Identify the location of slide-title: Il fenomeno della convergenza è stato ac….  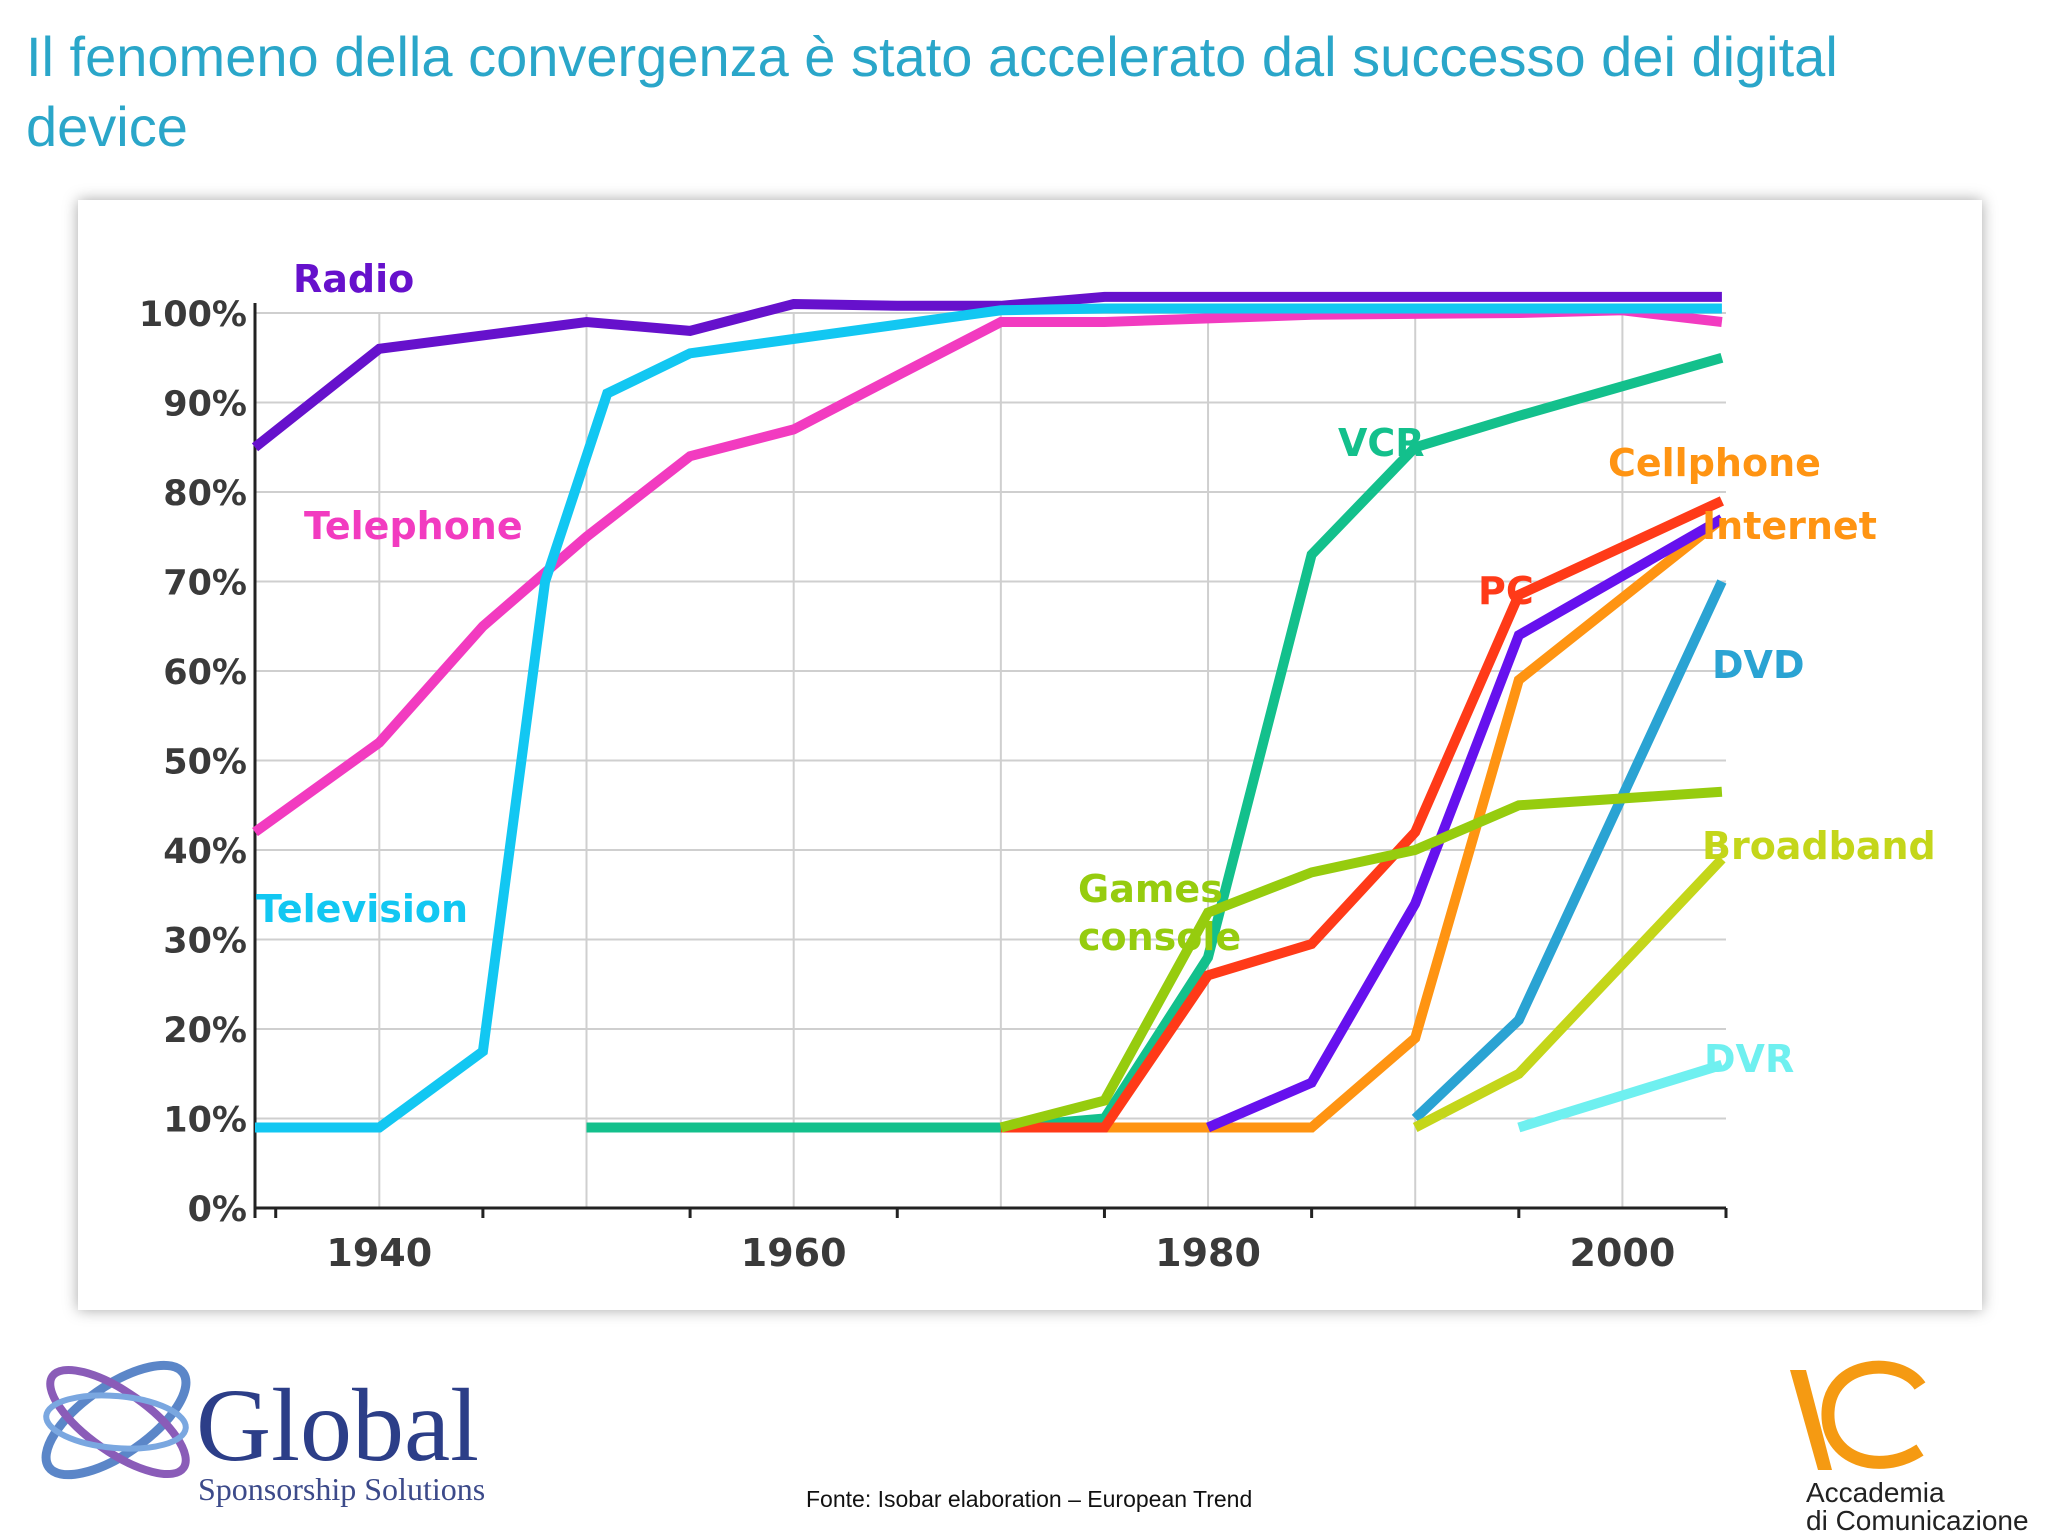
(932, 91).